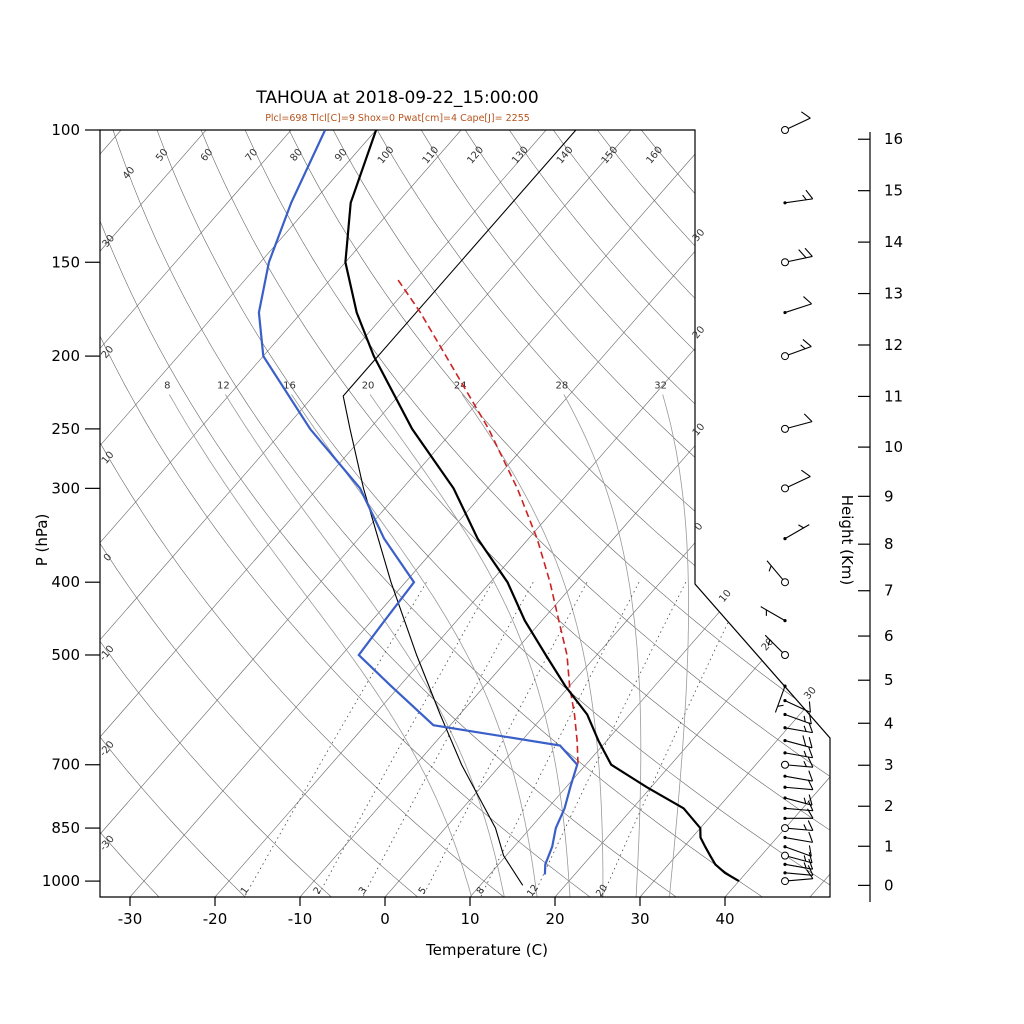 This screenshot has width=1024, height=1024. I want to click on svg-text: 90, so click(341, 155).